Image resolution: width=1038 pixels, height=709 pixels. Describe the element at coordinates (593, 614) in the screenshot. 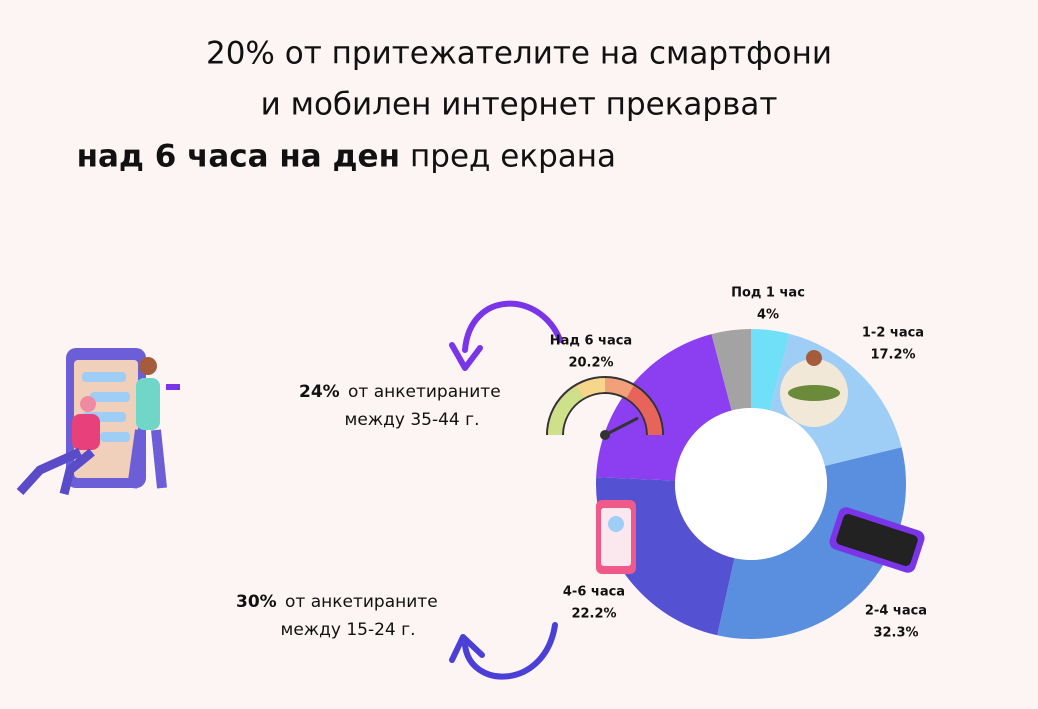

I see `slice-value: 22.2%` at that location.